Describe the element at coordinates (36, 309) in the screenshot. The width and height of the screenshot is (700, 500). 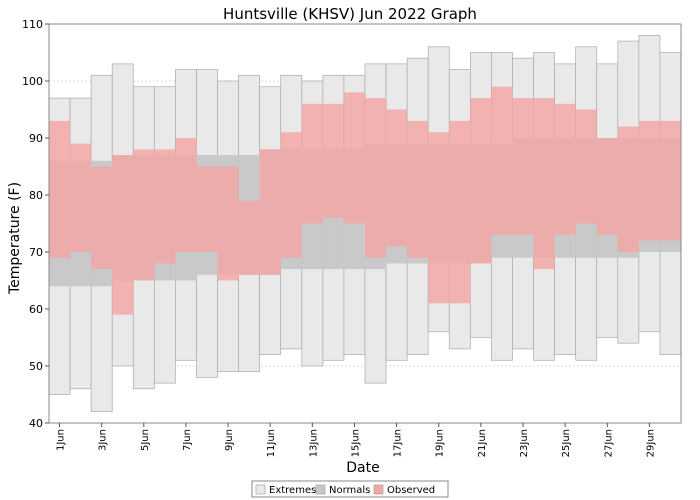
I see `y-tick-label: 60` at that location.